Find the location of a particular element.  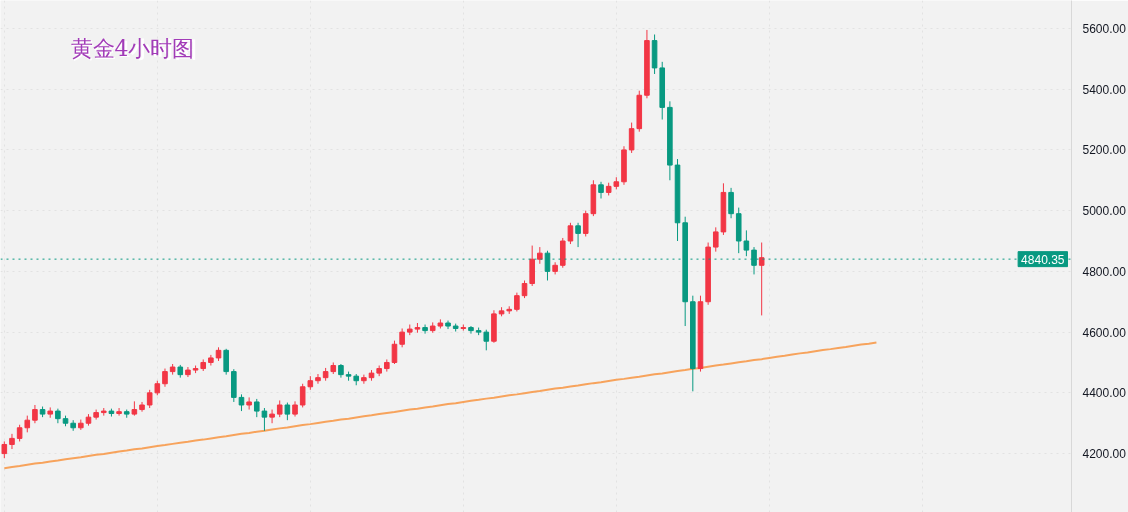

y-tick-label: 4800.00 is located at coordinates (1104, 271).